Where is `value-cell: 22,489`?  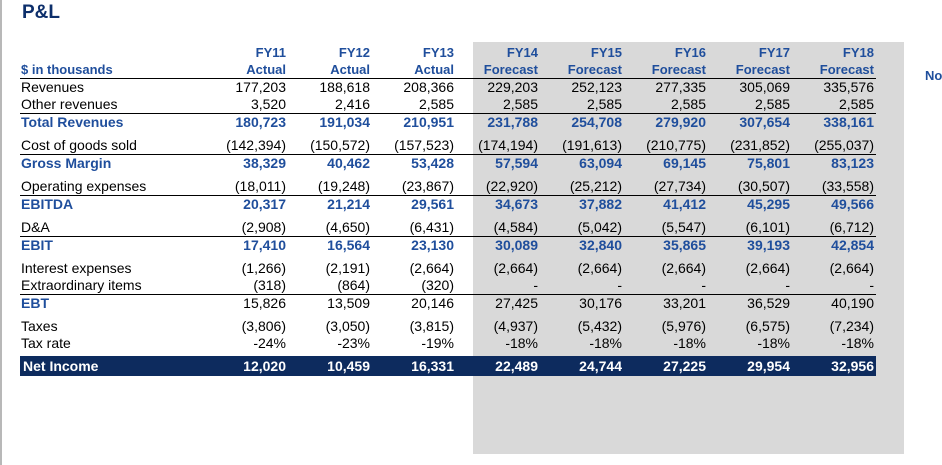 value-cell: 22,489 is located at coordinates (498, 366).